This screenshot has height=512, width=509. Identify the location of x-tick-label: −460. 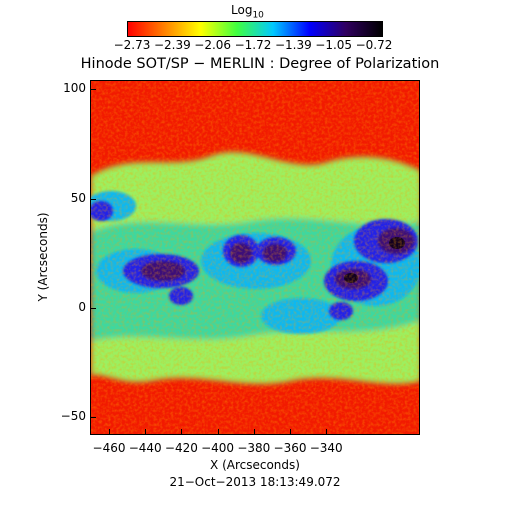
(109, 448).